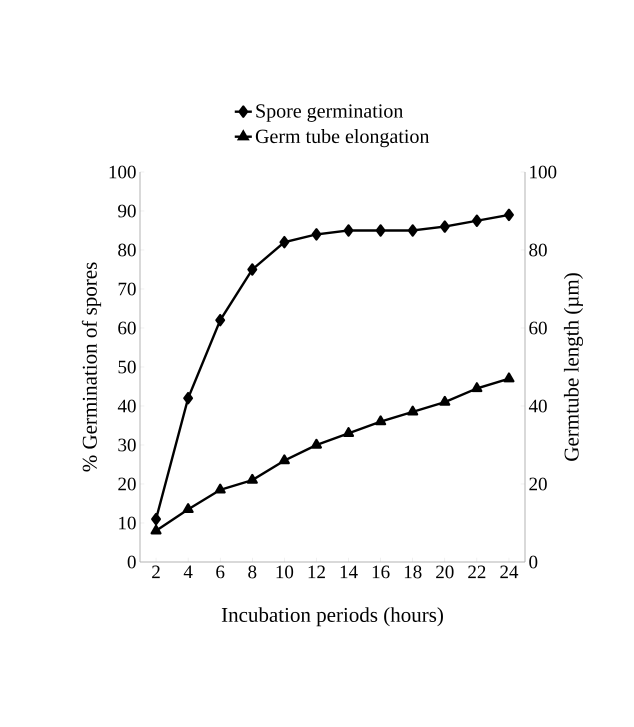 This screenshot has width=634, height=727. What do you see at coordinates (316, 572) in the screenshot?
I see `x-tick-label: 12` at bounding box center [316, 572].